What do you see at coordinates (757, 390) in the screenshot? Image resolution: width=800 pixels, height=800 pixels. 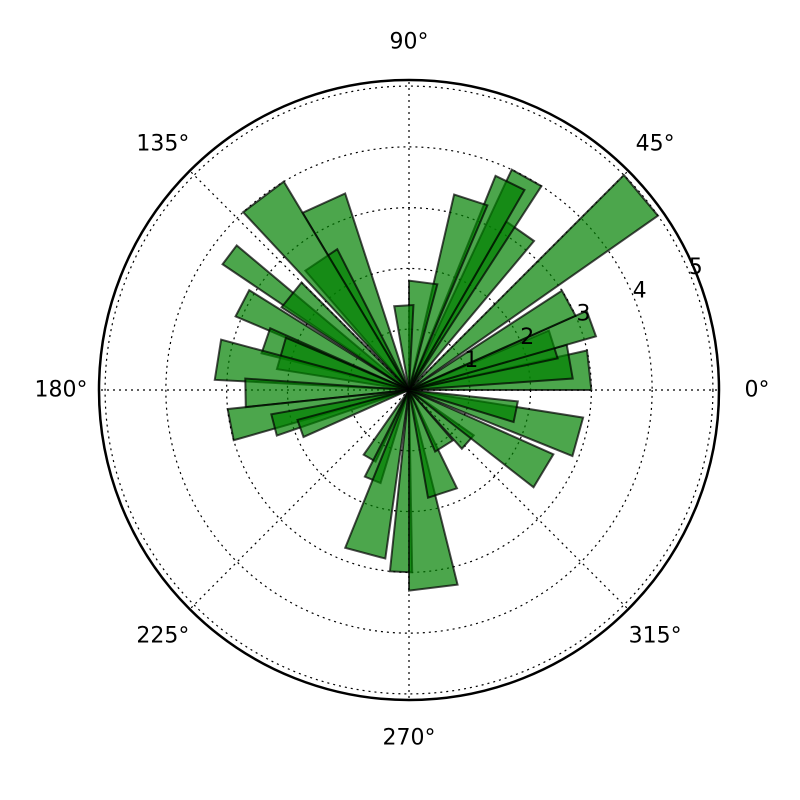 I see `angle-tick-label-0: 0°` at bounding box center [757, 390].